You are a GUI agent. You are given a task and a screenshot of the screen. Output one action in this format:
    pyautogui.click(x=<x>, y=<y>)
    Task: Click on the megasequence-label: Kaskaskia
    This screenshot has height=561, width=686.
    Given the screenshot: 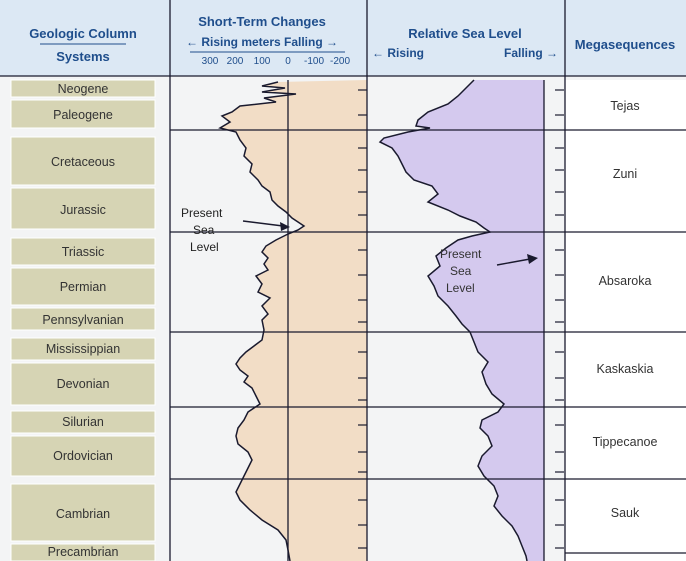 What is the action you would take?
    pyautogui.click(x=625, y=369)
    